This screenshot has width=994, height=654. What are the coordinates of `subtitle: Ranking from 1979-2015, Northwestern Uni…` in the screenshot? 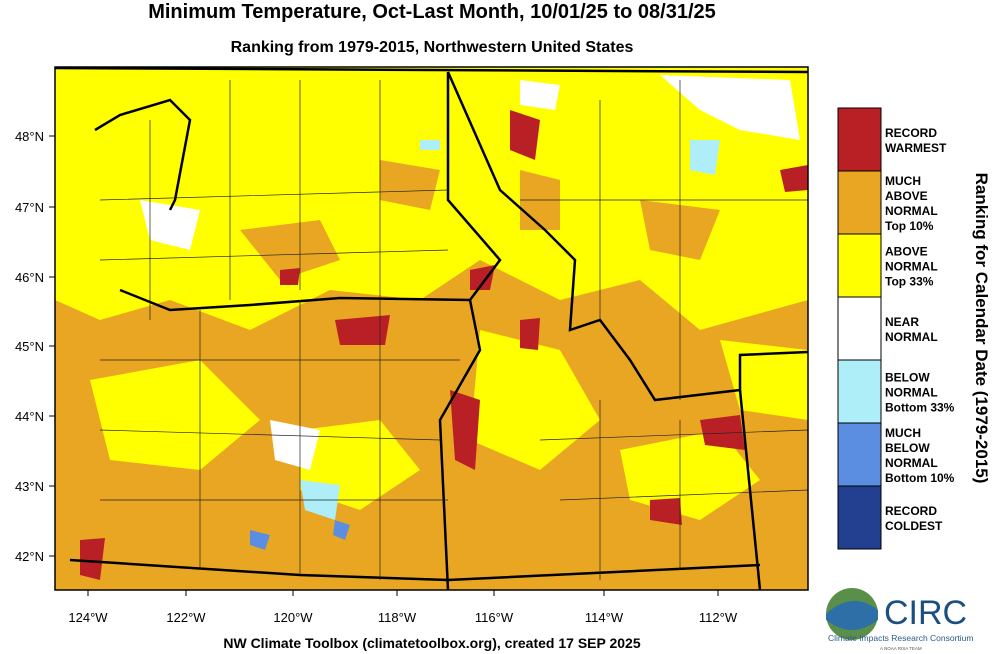 It's located at (432, 47).